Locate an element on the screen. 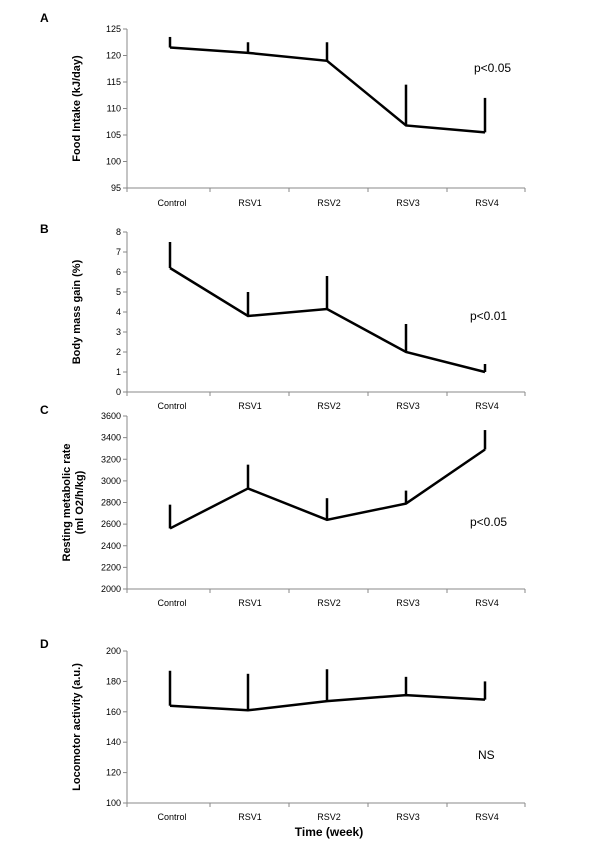 The image size is (600, 849). panel-d-y-tick-label: 140 is located at coordinates (113, 742).